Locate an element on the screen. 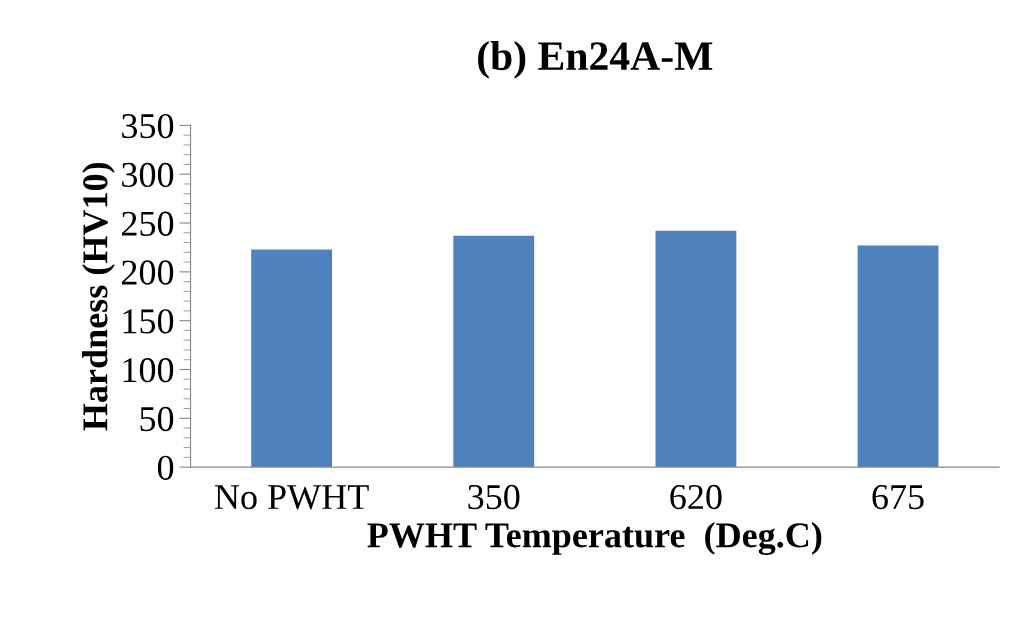  y-tick-label: 200 is located at coordinates (148, 272).